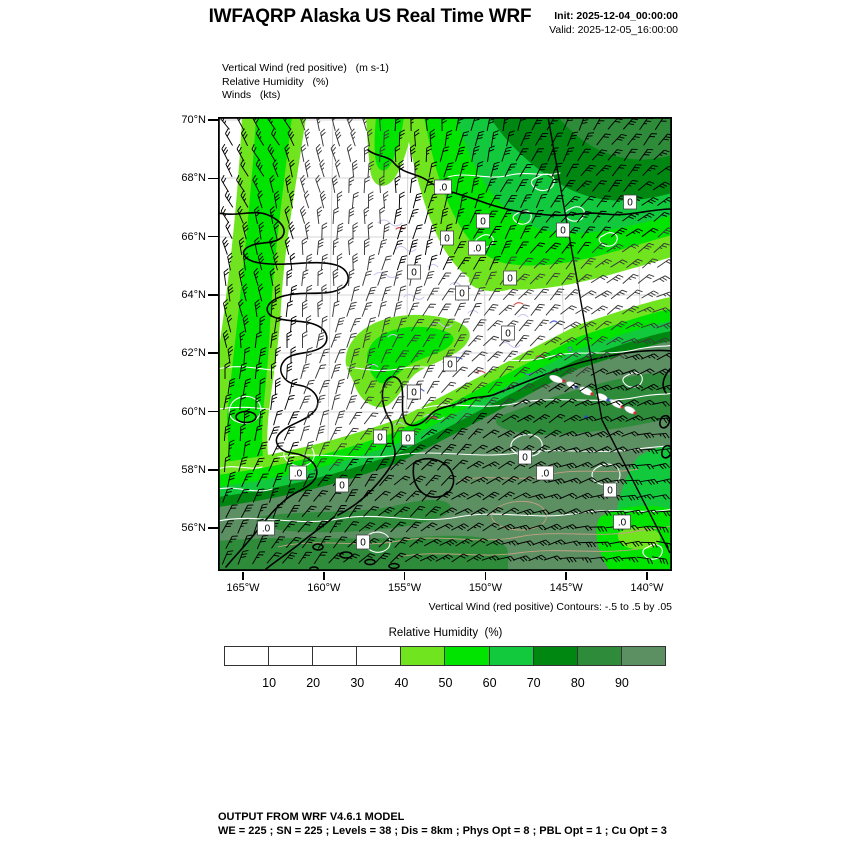 Image resolution: width=850 pixels, height=850 pixels. I want to click on colorbar-tick-label: 10, so click(269, 683).